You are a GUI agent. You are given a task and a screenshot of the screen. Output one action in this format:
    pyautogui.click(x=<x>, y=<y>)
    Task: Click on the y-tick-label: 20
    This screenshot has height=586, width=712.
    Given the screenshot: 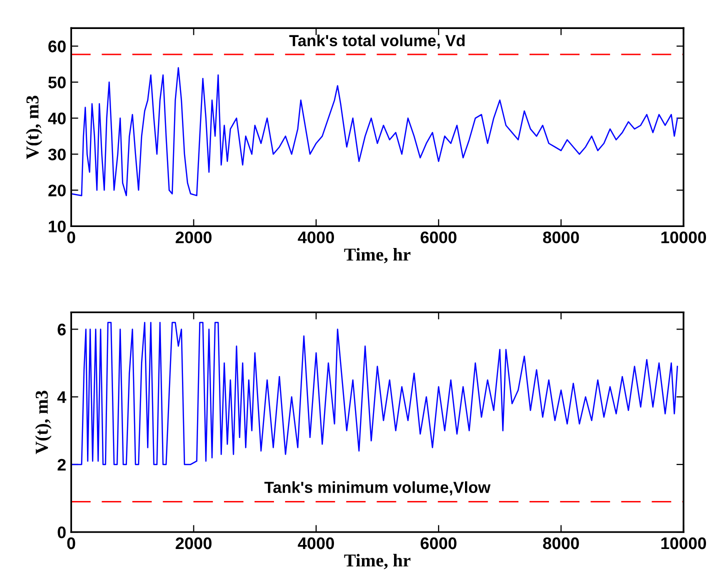 What is the action you would take?
    pyautogui.click(x=57, y=190)
    